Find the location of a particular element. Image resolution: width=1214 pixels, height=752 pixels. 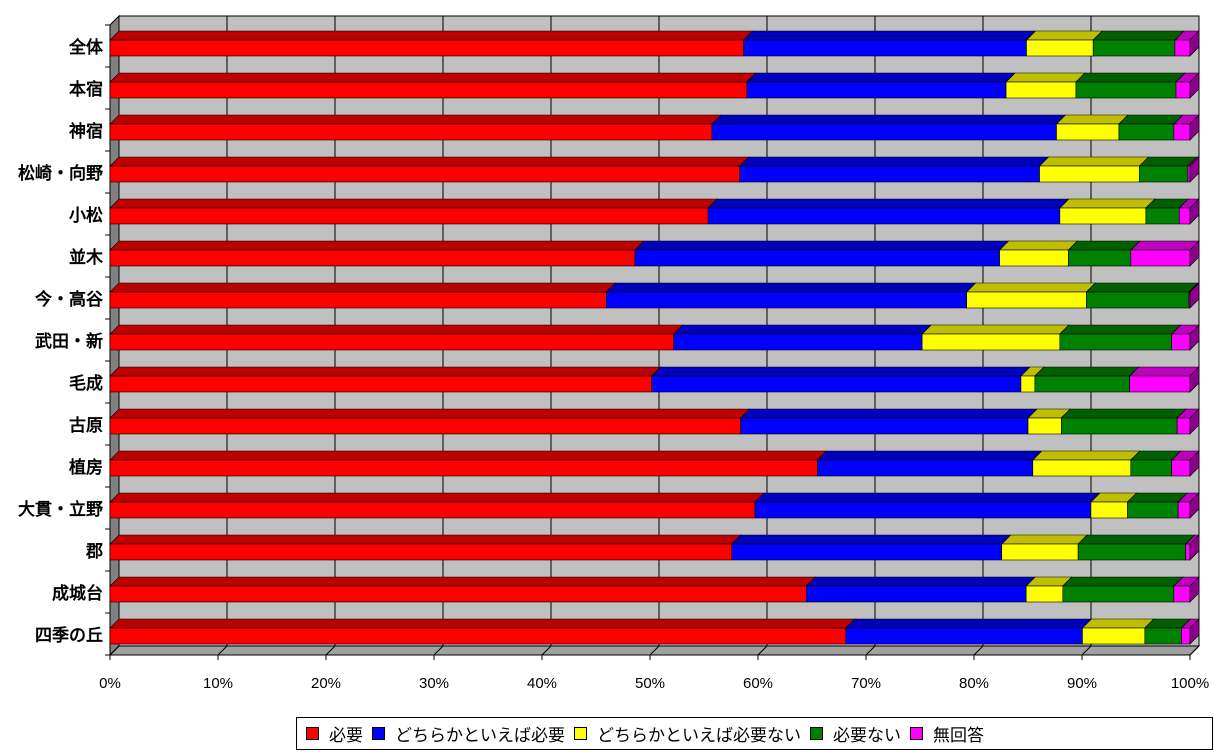

legend-label: どちらかといえば必要ない is located at coordinates (699, 736).